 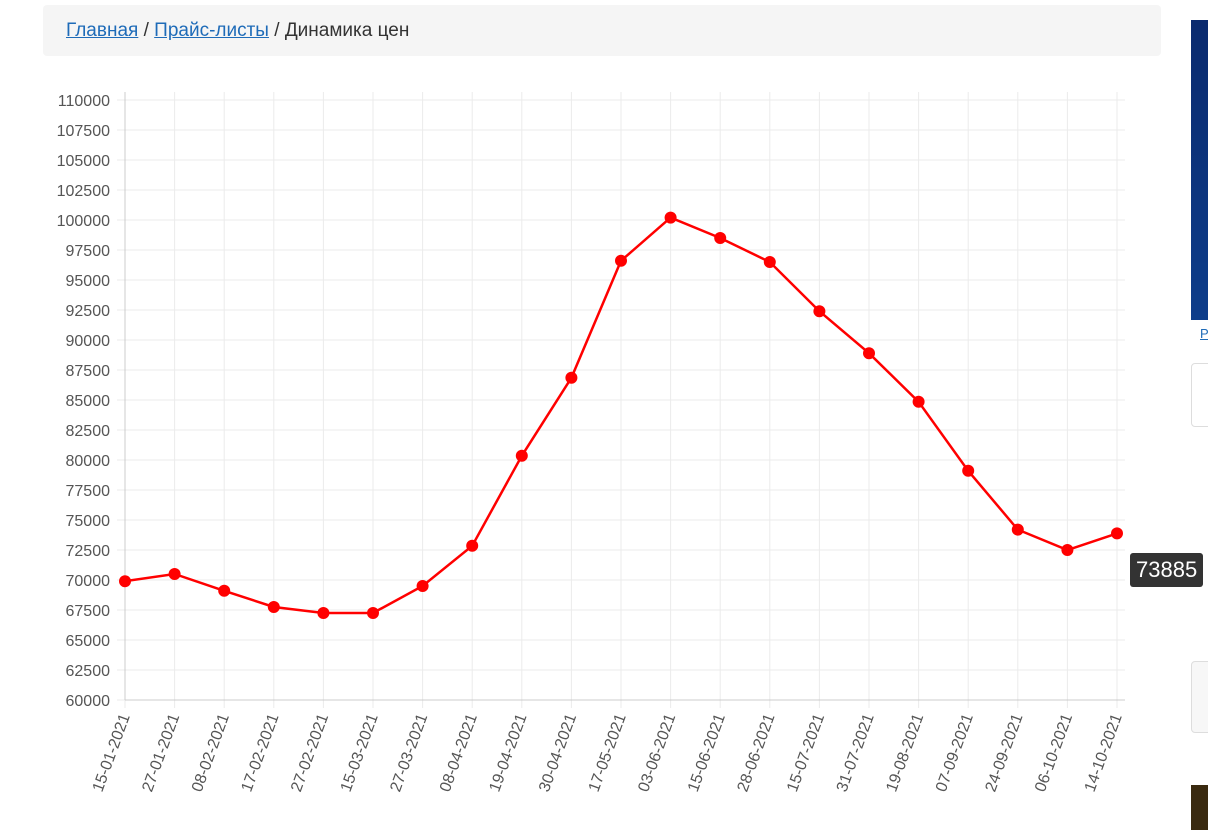 What do you see at coordinates (657, 752) in the screenshot?
I see `x-tick-label: 03-06-2021` at bounding box center [657, 752].